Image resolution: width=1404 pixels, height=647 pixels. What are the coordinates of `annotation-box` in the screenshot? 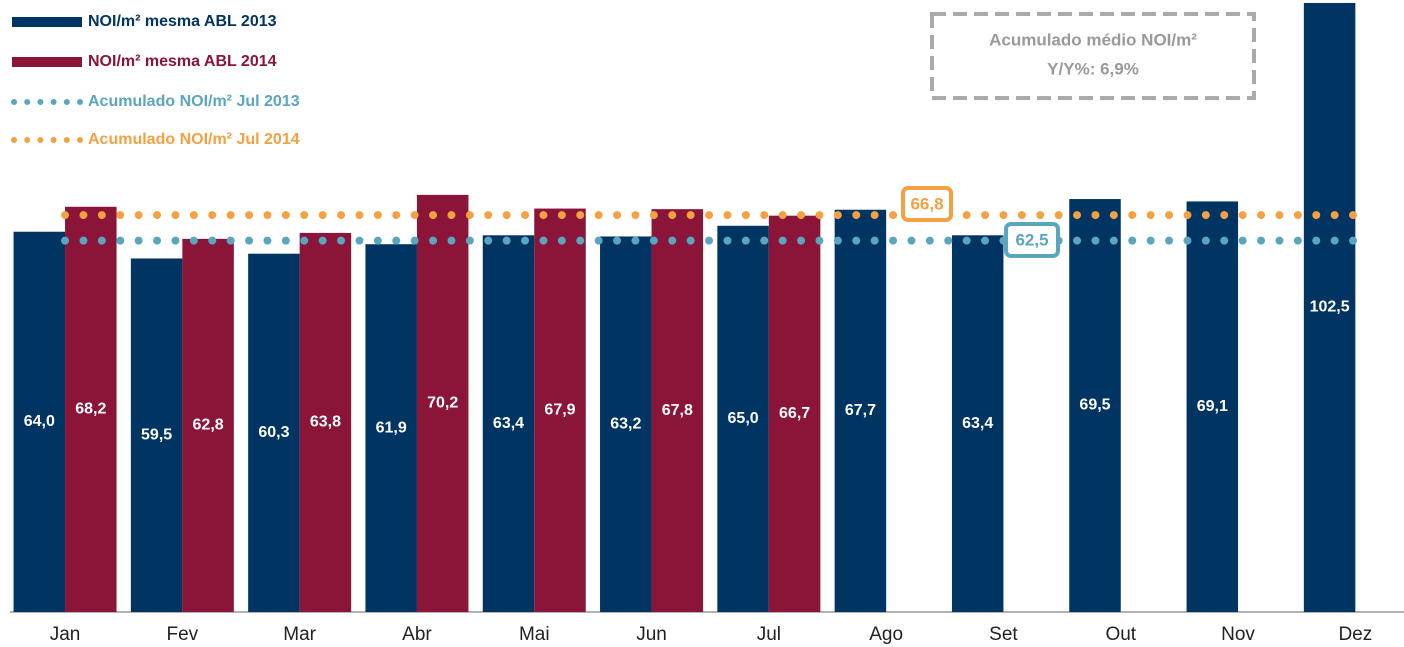 It's located at (1093, 56).